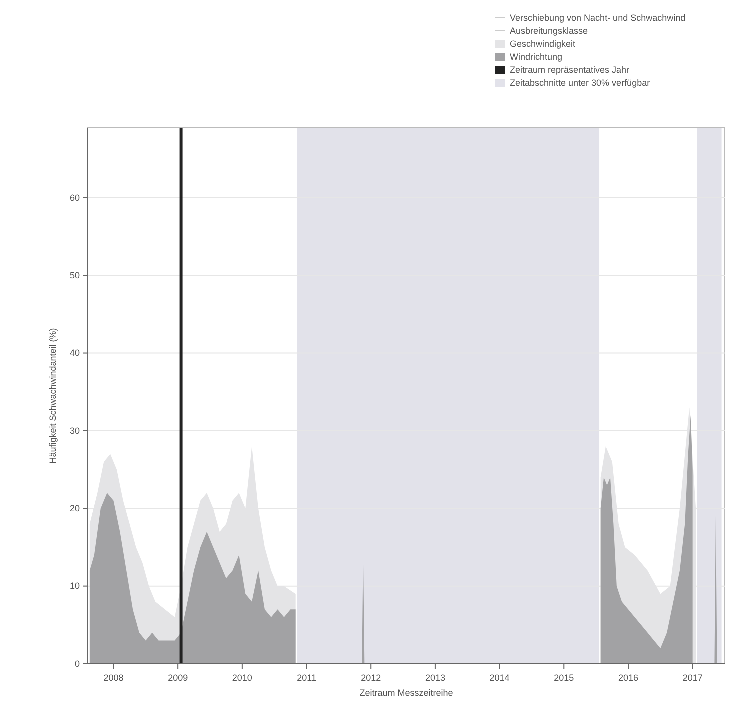 The height and width of the screenshot is (724, 735). I want to click on y-tick-label: 0, so click(77, 663).